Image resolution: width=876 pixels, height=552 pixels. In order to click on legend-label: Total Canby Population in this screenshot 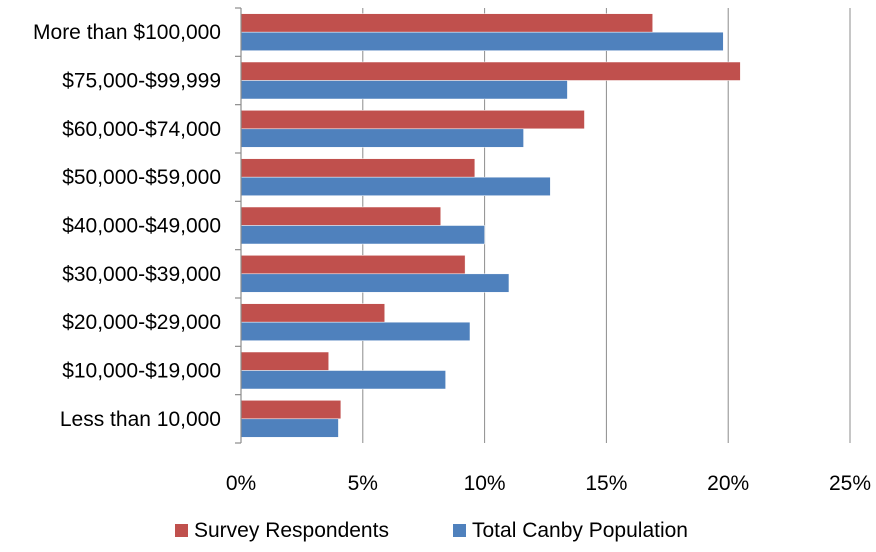, I will do `click(580, 530)`.